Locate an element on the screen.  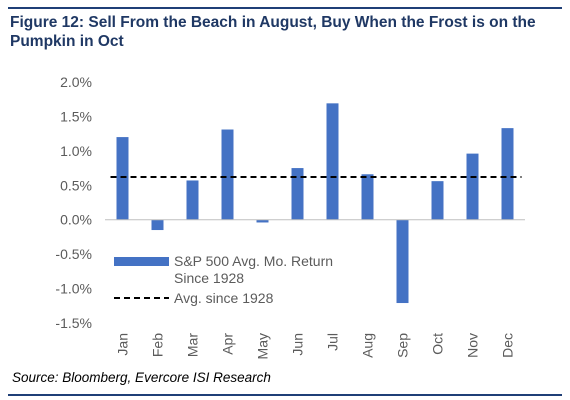
x-tick-label: Nov is located at coordinates (473, 345).